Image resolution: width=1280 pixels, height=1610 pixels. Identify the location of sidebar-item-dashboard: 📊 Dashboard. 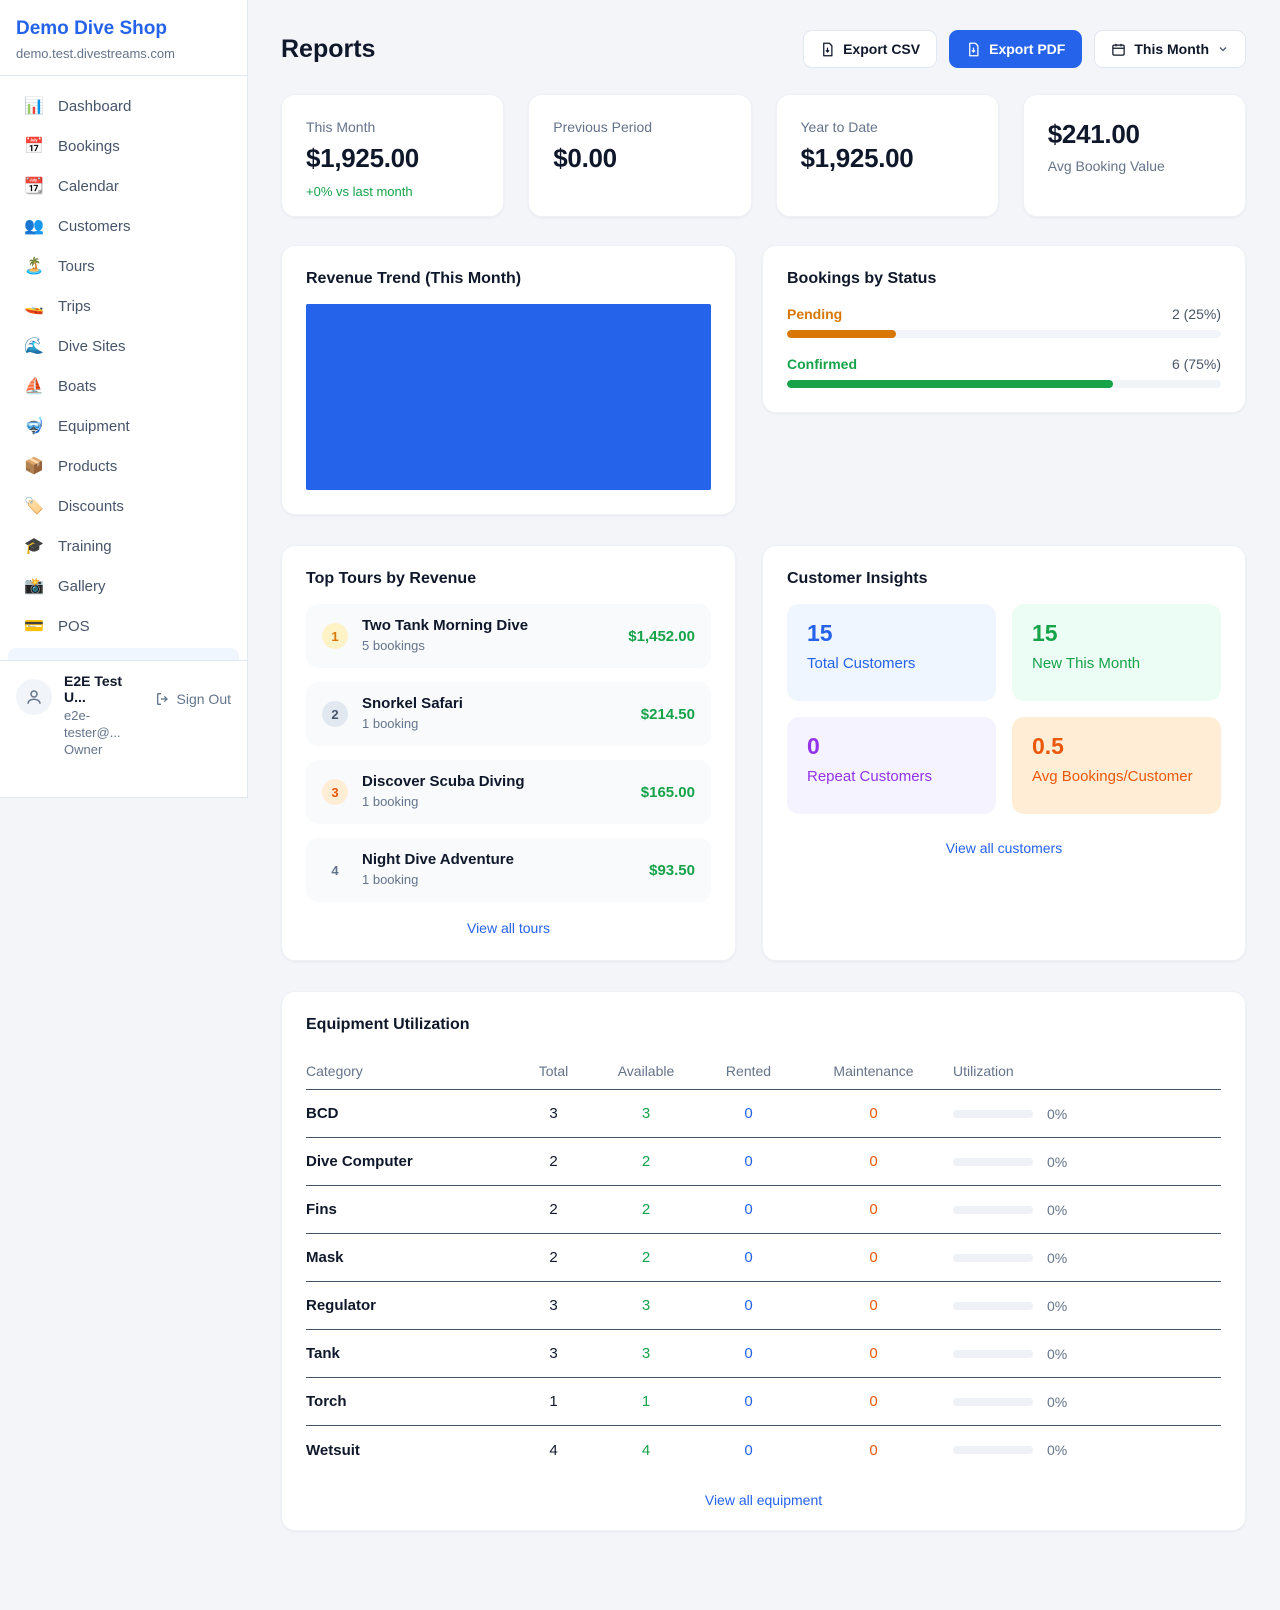
(123, 106).